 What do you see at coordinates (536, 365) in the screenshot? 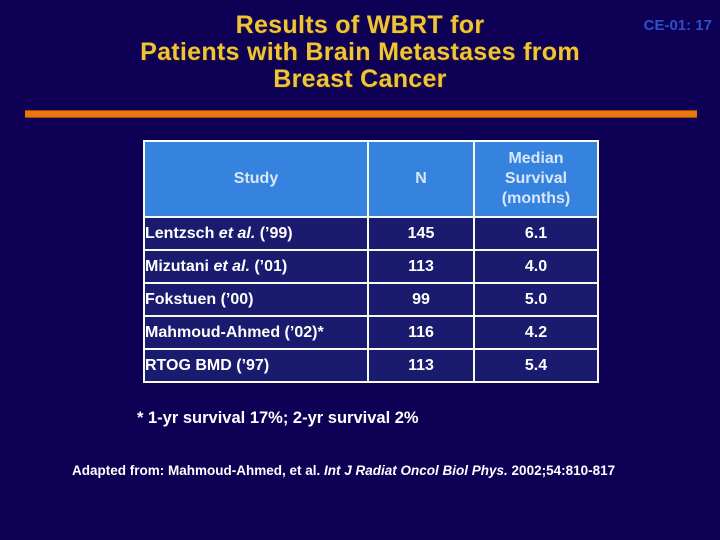
I see `median-survival-cell: 5.4` at bounding box center [536, 365].